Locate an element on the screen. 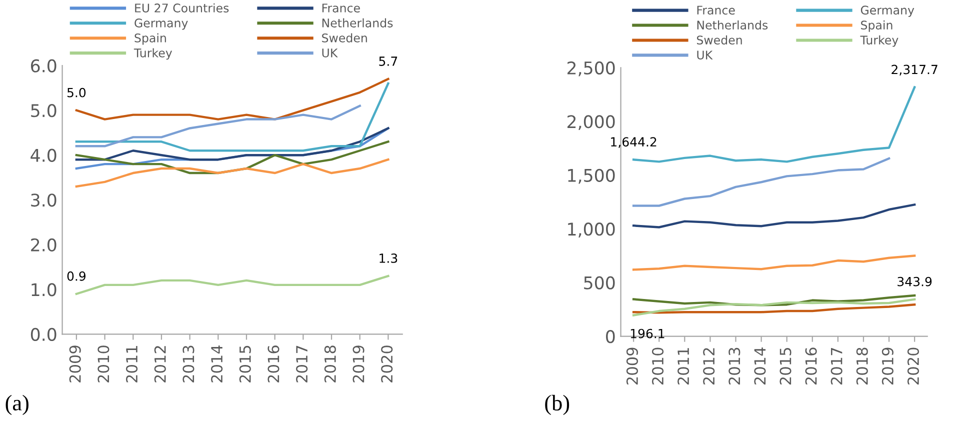 Image resolution: width=958 pixels, height=423 pixels. text: (b) is located at coordinates (557, 405).